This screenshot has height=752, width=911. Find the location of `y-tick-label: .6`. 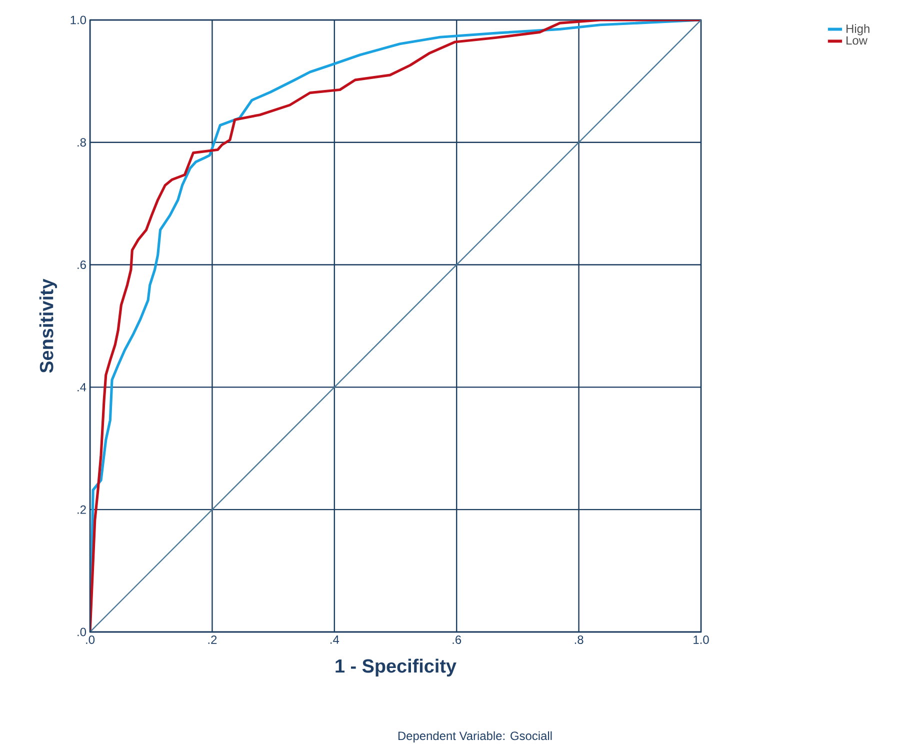

y-tick-label: .6 is located at coordinates (82, 265).